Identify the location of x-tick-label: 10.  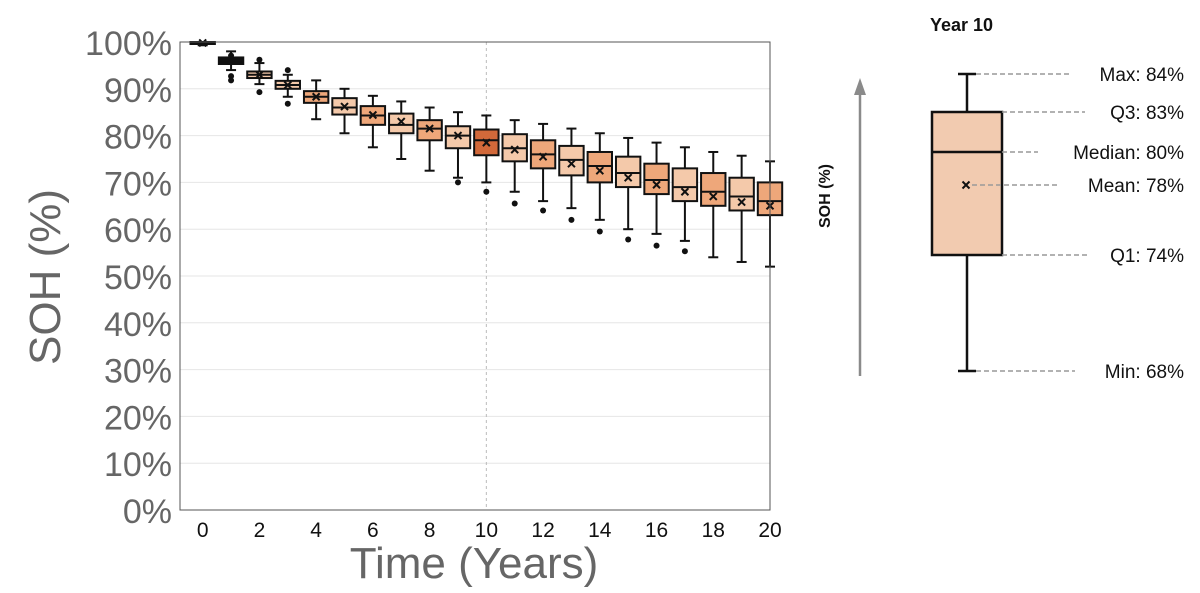
(486, 530).